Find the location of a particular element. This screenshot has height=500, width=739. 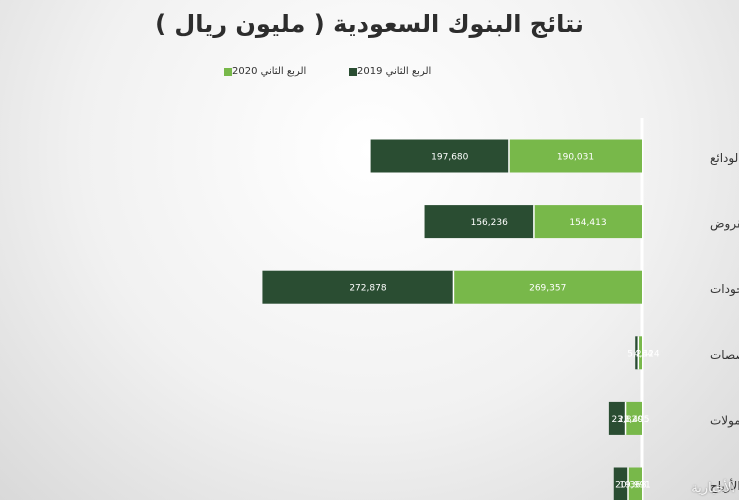

data-label-2020-5: 19,991 is located at coordinates (635, 486).